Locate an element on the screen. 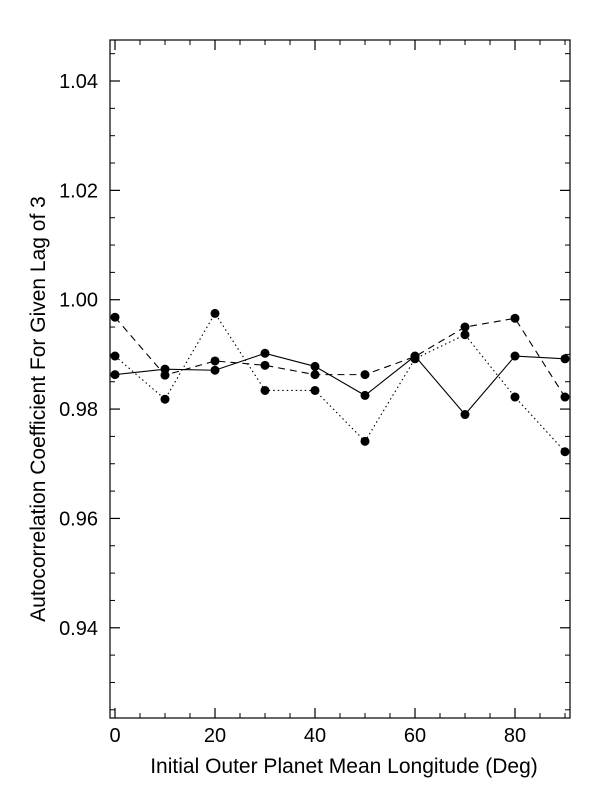 The width and height of the screenshot is (612, 792). y-tick-label: 1.02 is located at coordinates (78, 191).